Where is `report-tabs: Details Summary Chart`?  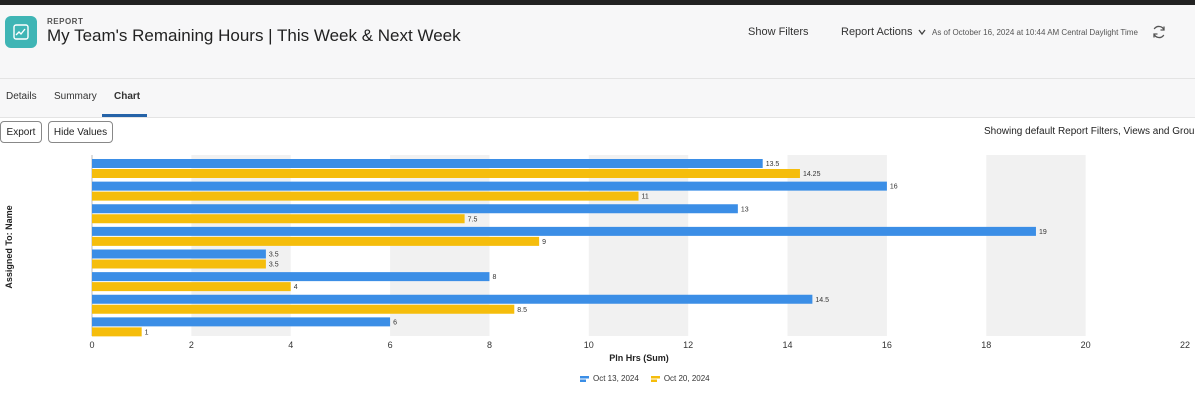
report-tabs: Details Summary Chart is located at coordinates (597, 98).